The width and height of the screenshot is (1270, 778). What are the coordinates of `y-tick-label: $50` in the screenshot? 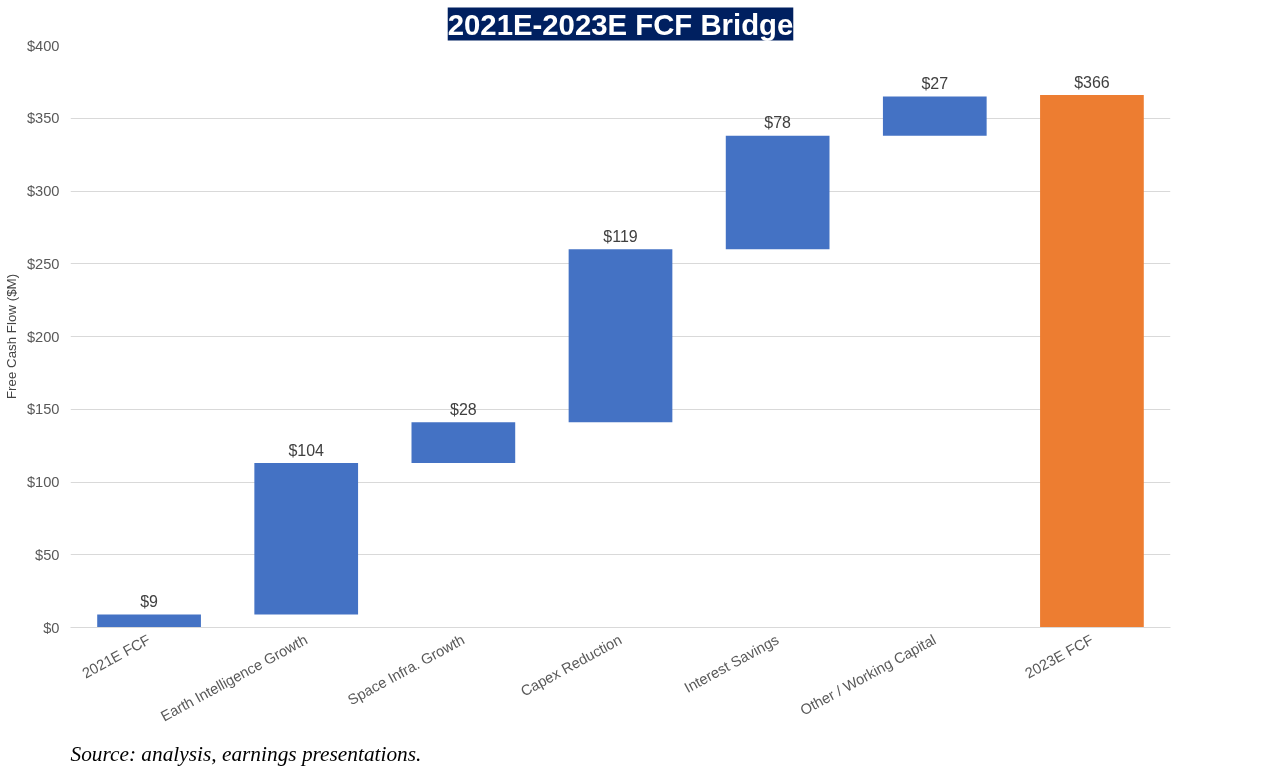 It's located at (47, 554).